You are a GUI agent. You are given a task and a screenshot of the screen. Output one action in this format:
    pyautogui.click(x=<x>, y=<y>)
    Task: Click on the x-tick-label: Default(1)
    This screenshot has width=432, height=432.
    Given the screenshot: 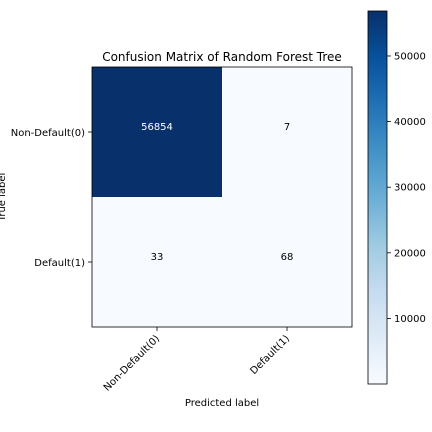 What is the action you would take?
    pyautogui.click(x=270, y=355)
    